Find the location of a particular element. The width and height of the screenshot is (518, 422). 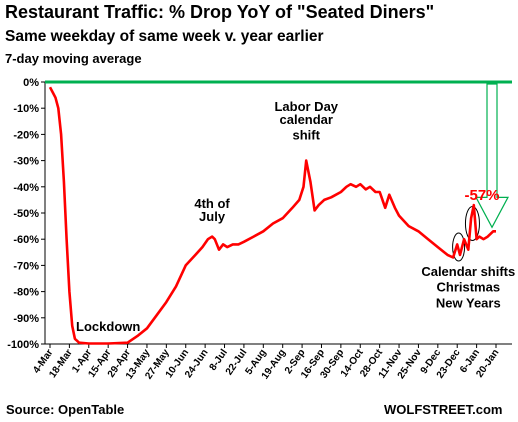

y-tick-label: -70% is located at coordinates (26, 266).